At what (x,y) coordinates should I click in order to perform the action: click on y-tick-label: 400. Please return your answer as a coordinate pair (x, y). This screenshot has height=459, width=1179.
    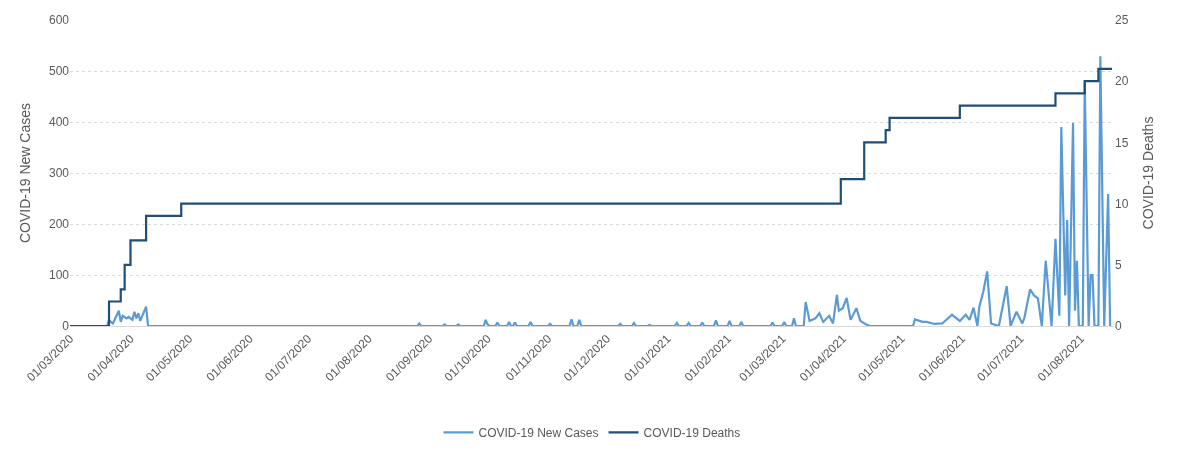
    Looking at the image, I should click on (59, 122).